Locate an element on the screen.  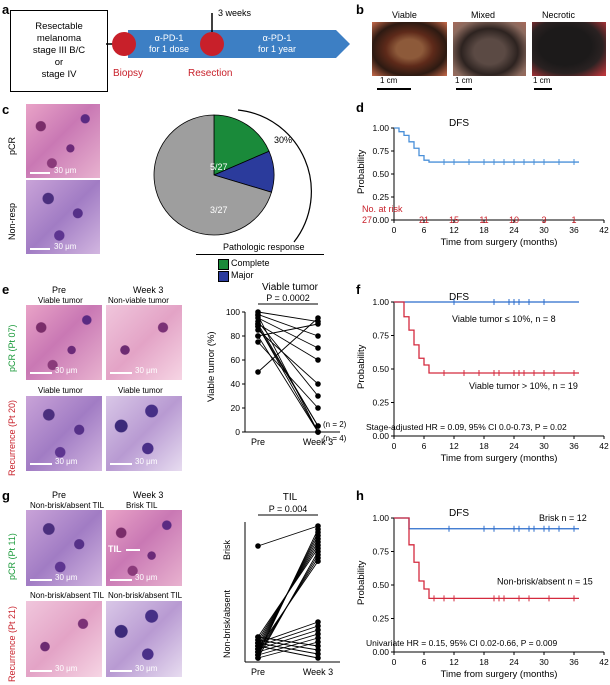
scale-bar-b2 is located at coordinates (464, 89).